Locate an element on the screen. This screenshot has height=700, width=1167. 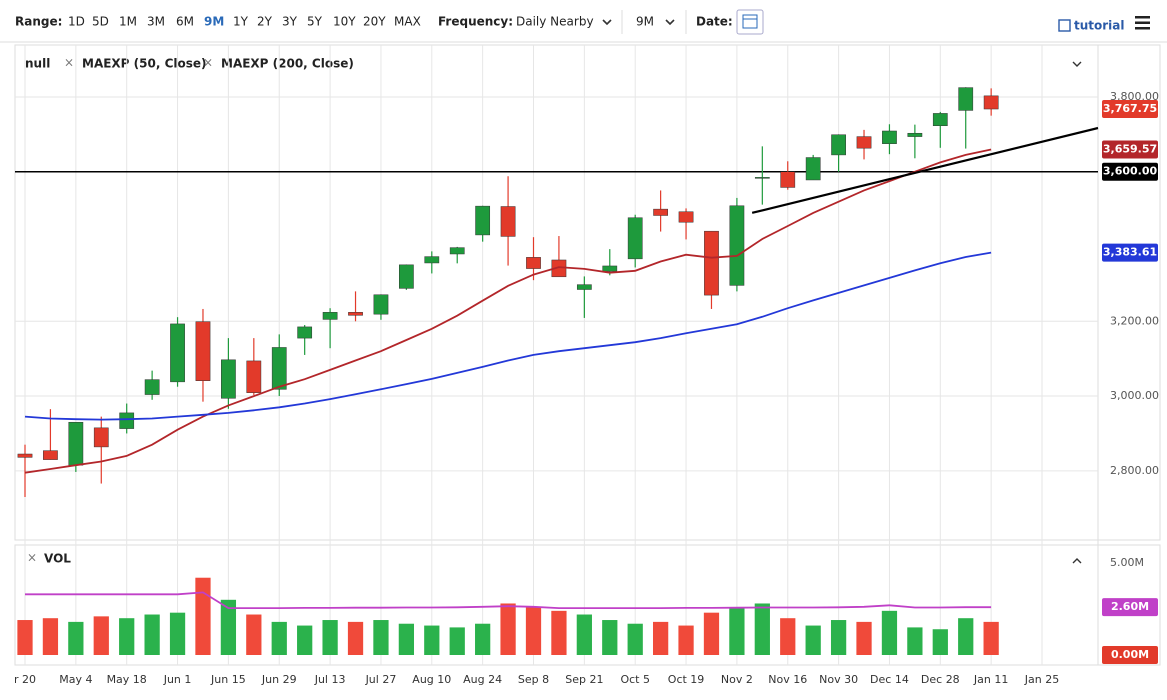
range-button: 1D is located at coordinates (76, 22).